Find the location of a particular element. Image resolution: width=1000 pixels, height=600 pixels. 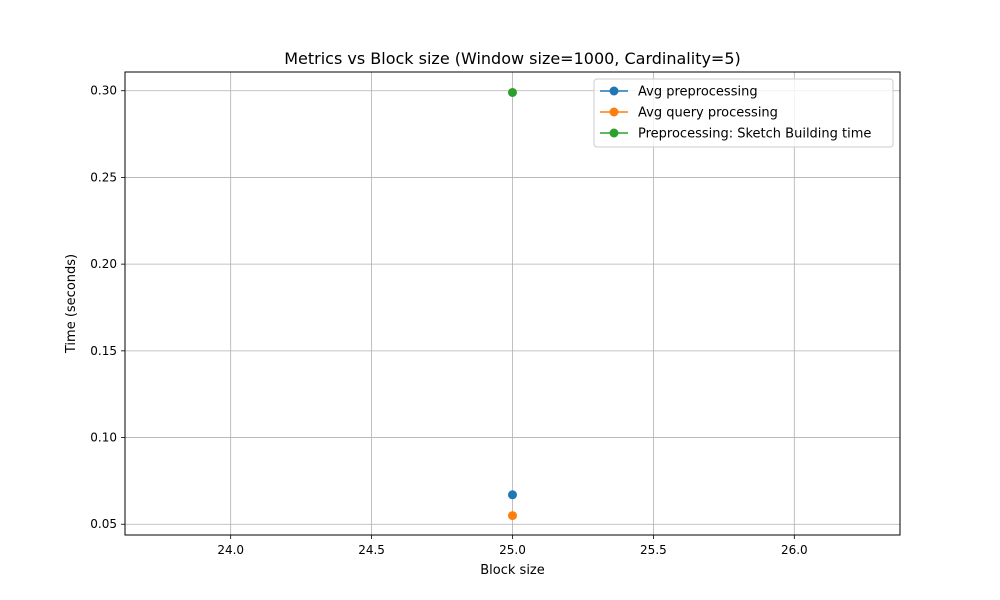

x-tick-label: 25.5 is located at coordinates (653, 550).